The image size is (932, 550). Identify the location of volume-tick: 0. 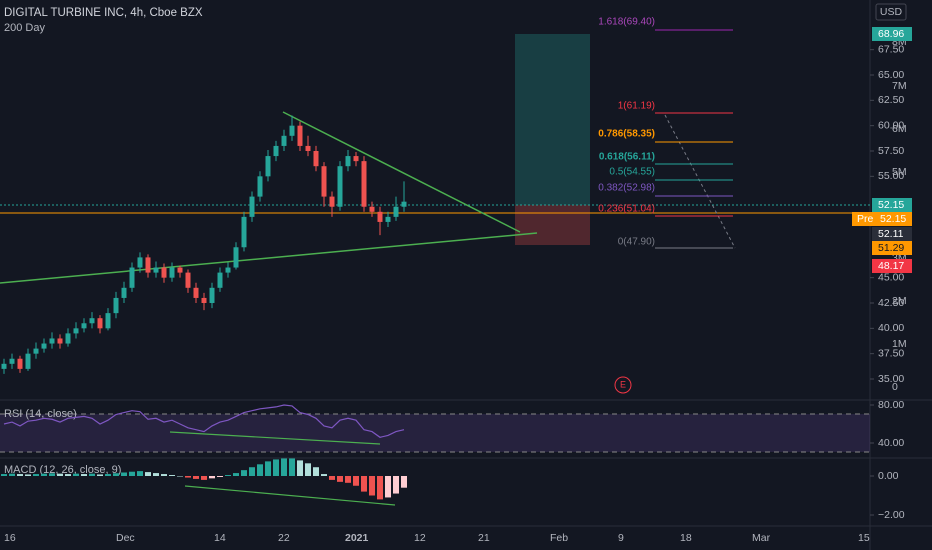
(895, 387).